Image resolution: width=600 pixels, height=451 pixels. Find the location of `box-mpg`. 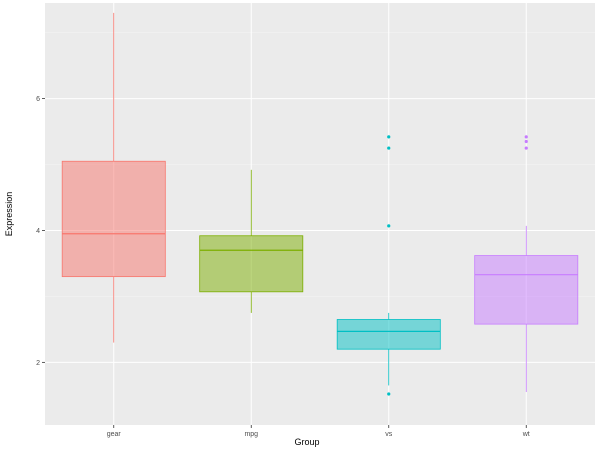

box-mpg is located at coordinates (251, 241).